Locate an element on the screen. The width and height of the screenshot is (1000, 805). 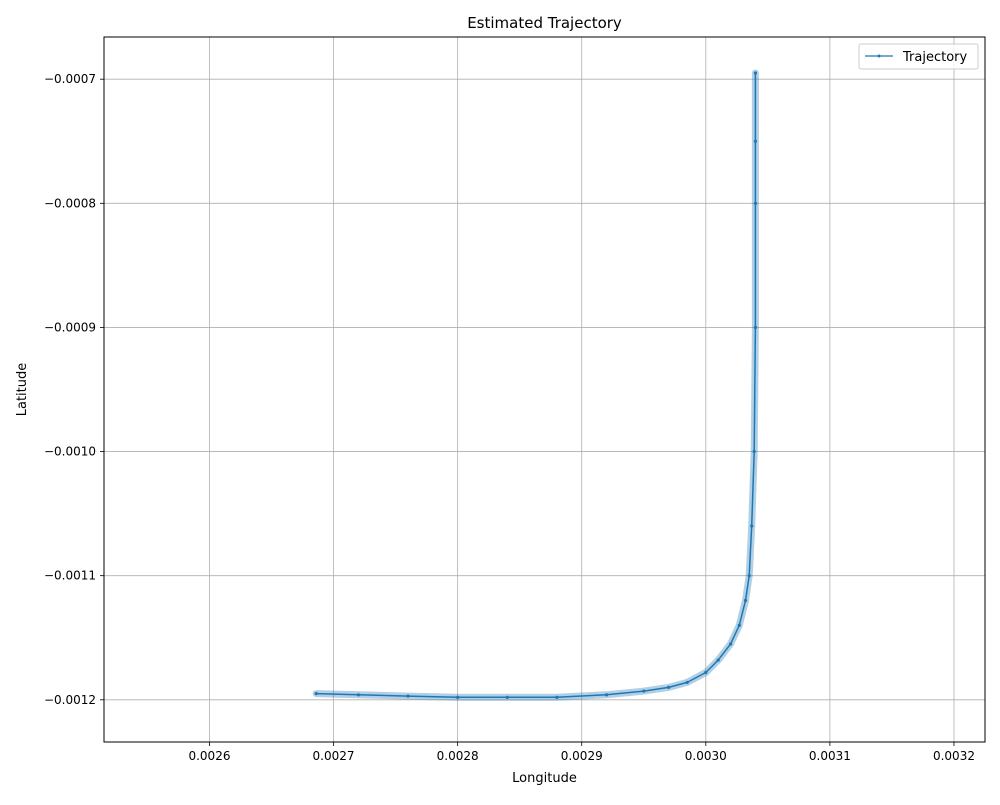
y-tick-label: −0.0008 is located at coordinates (70, 203).